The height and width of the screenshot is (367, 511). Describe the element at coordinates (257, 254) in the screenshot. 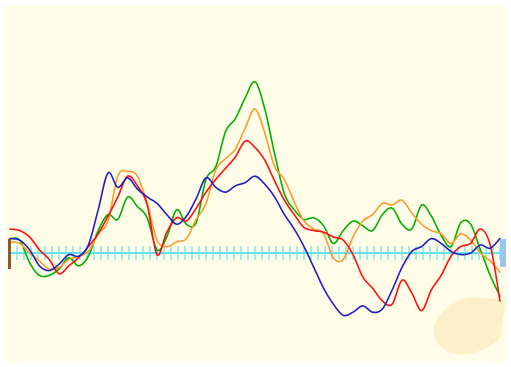

I see `baseline-markers` at that location.